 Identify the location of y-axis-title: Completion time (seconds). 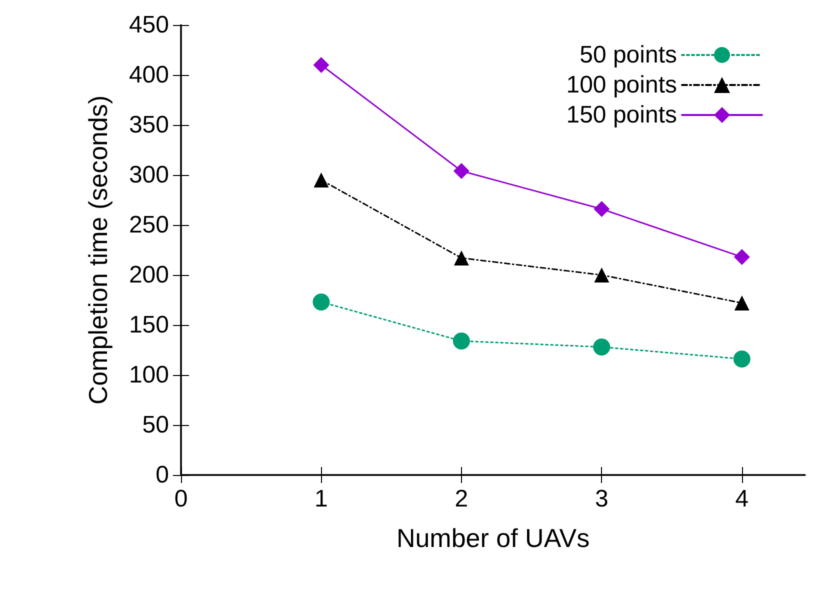
(98, 250).